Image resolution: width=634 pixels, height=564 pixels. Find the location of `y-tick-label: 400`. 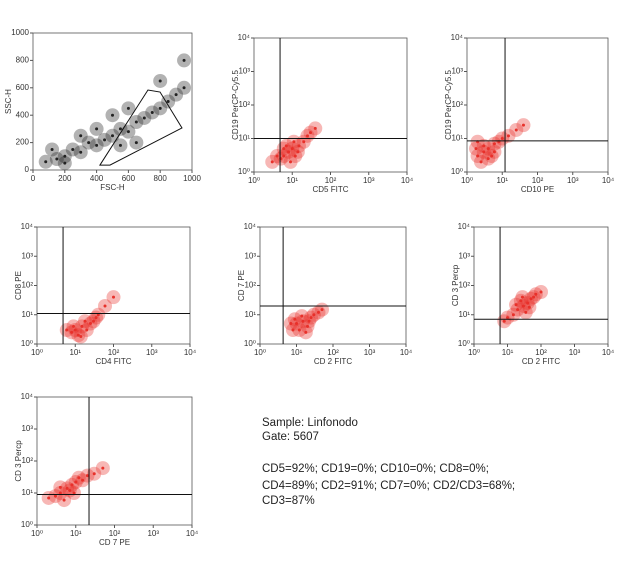

y-tick-label: 400 is located at coordinates (23, 114).